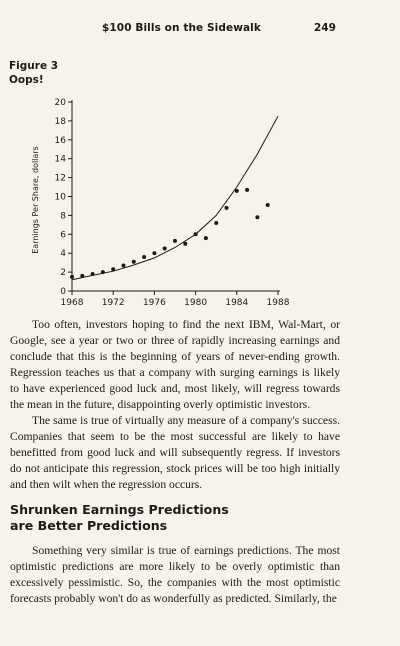  I want to click on section-heading-line-2: are Better Predictions, so click(89, 525).